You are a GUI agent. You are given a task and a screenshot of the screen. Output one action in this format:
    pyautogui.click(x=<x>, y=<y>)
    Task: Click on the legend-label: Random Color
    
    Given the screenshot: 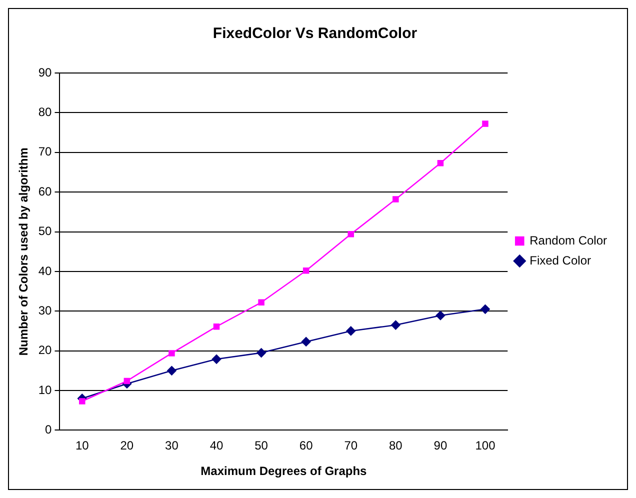 What is the action you would take?
    pyautogui.click(x=569, y=240)
    